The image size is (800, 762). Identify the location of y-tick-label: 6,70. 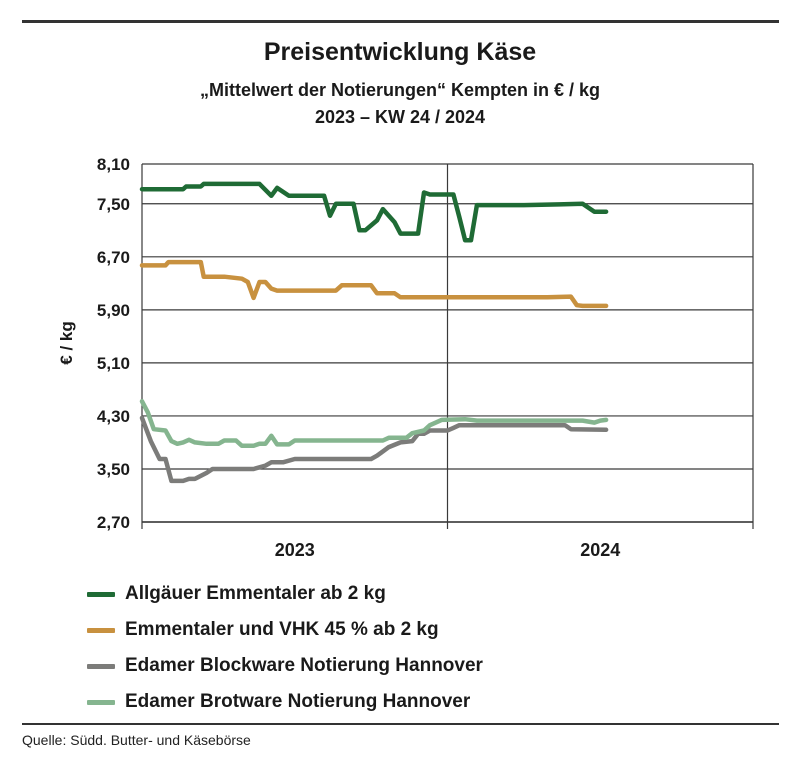
(113, 257).